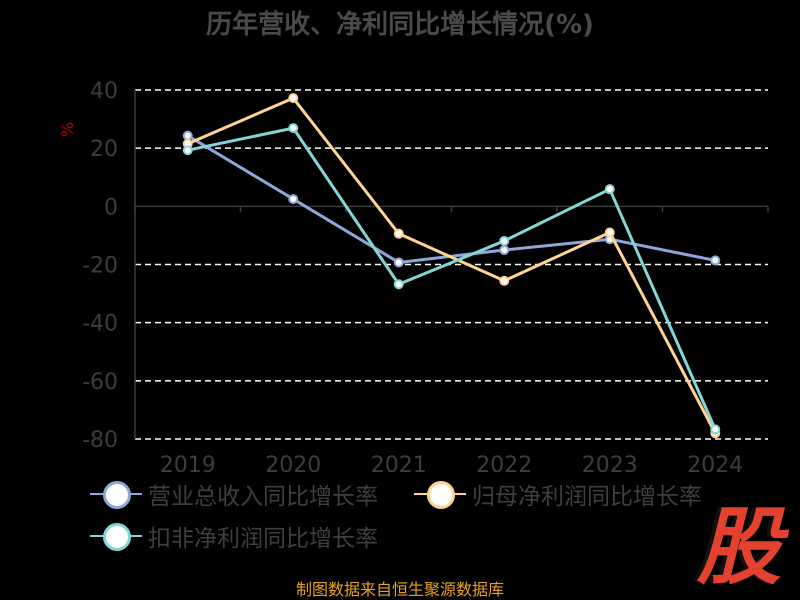 The height and width of the screenshot is (600, 800). What do you see at coordinates (587, 497) in the screenshot?
I see `legend-net-profit-label: 归母净利润同比增长率` at bounding box center [587, 497].